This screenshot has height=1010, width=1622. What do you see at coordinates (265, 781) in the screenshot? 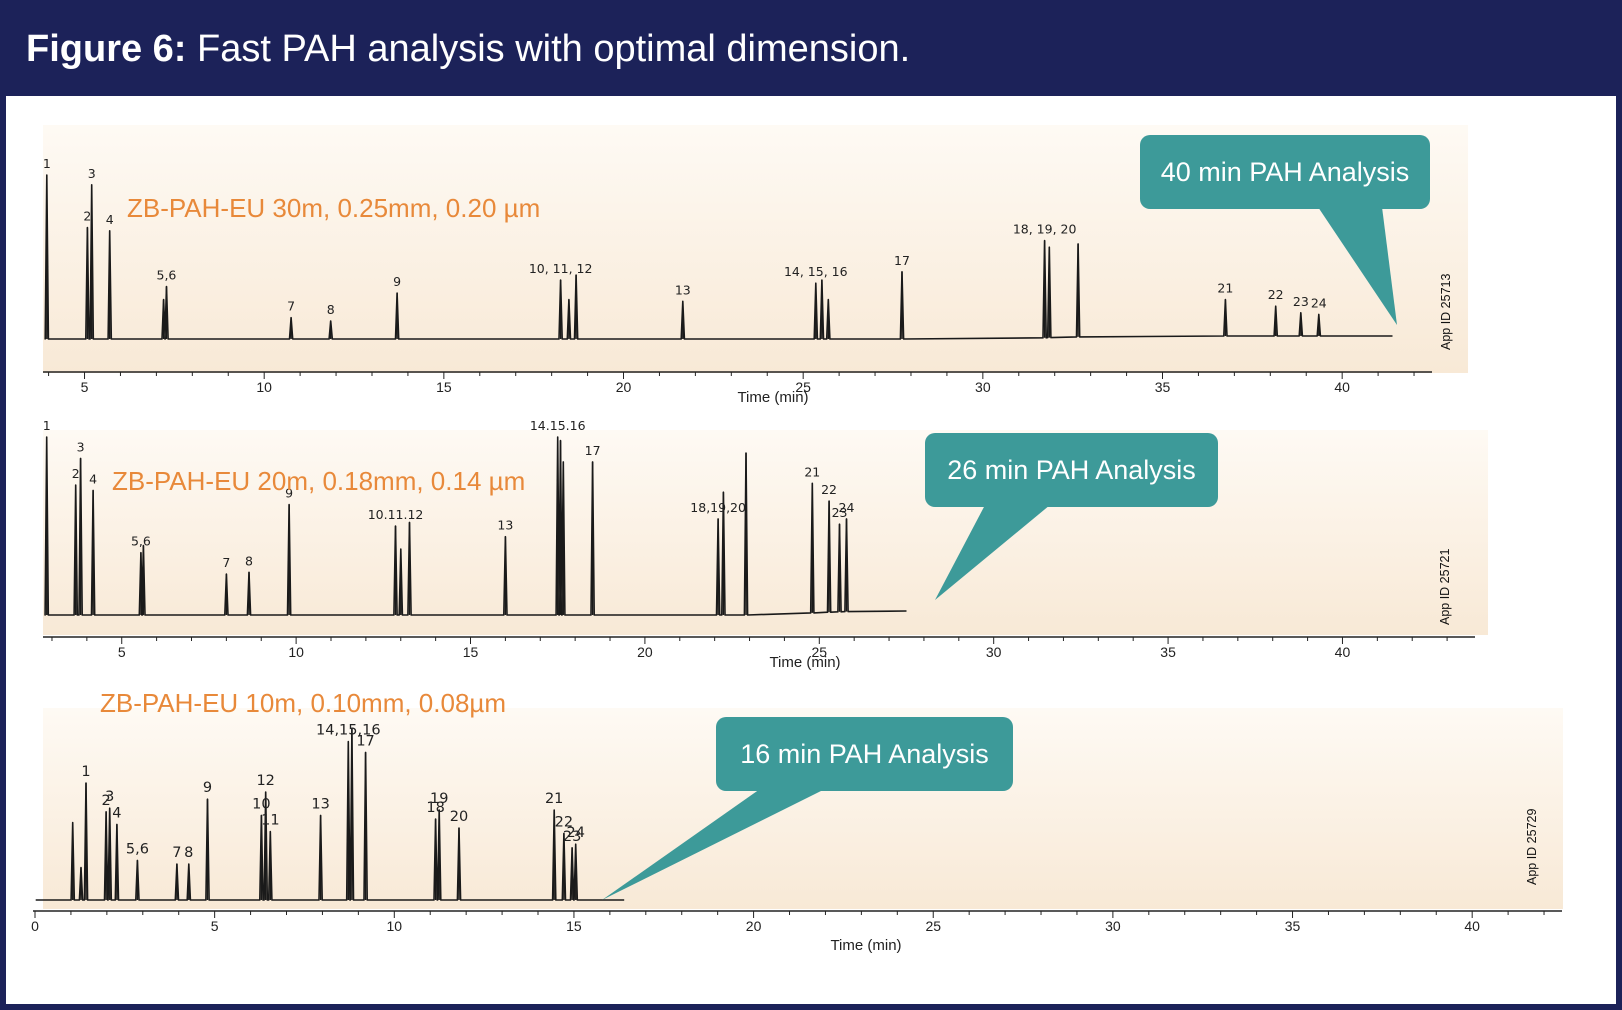
I see `peak-label: 12` at bounding box center [265, 781].